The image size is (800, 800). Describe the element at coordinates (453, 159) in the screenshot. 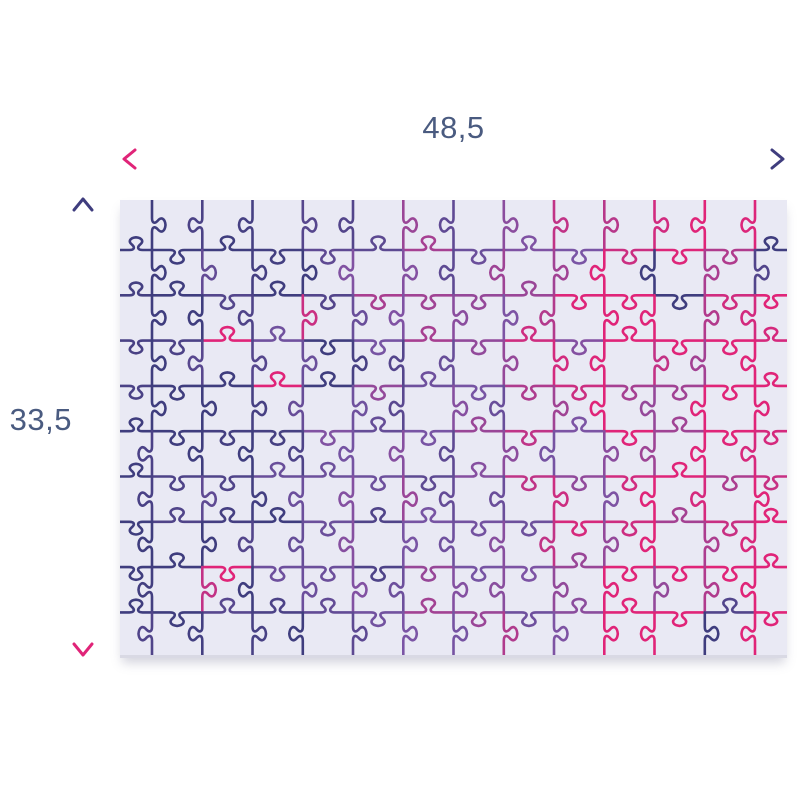

I see `width-arrow-icon` at that location.